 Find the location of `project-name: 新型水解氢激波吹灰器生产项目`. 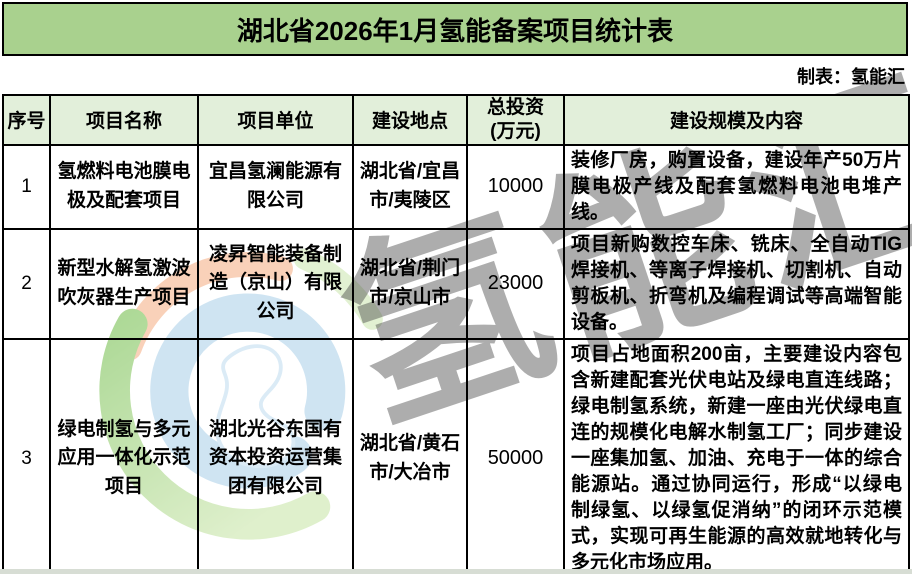

project-name: 新型水解氢激波吹灰器生产项目 is located at coordinates (124, 283).